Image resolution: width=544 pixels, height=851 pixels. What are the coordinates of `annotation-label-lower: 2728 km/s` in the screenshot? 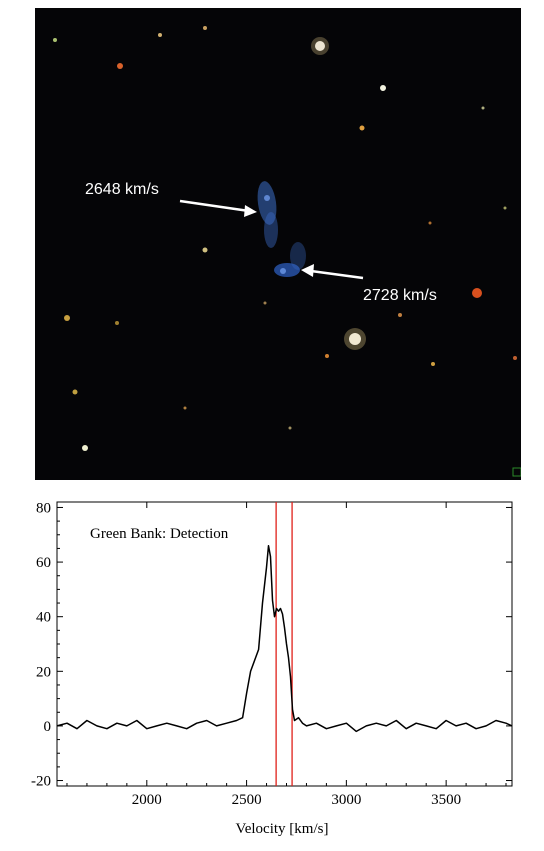 It's located at (400, 295).